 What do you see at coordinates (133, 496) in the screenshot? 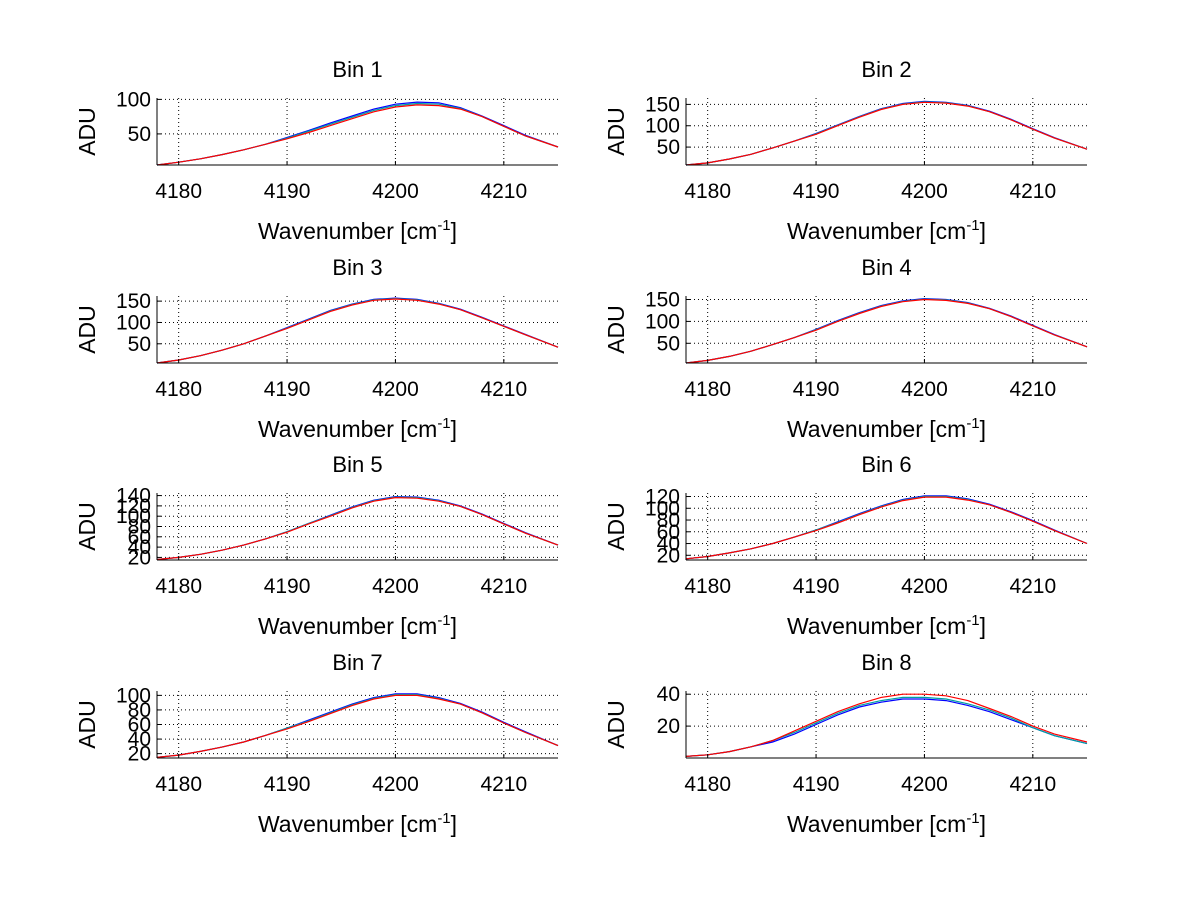
I see `y-tick-label: 140` at bounding box center [133, 496].